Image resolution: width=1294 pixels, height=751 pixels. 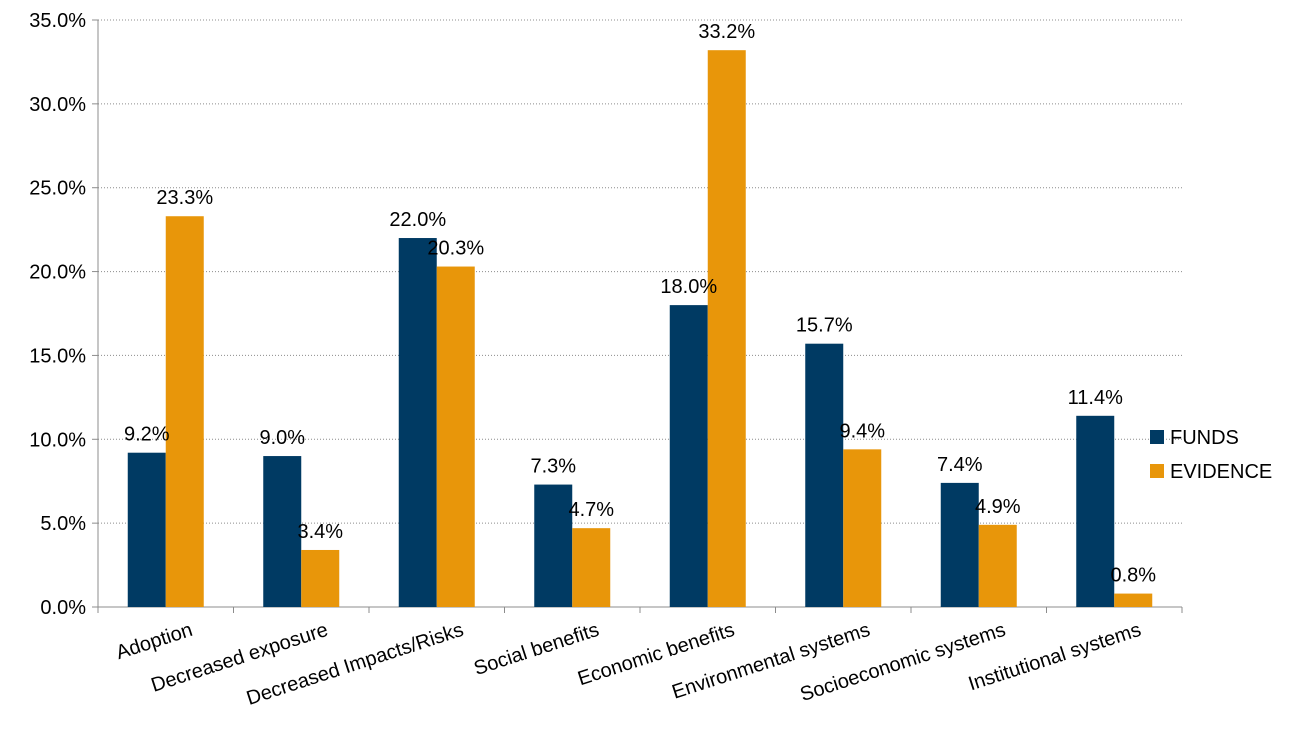 What do you see at coordinates (960, 465) in the screenshot?
I see `data-label-funds: 7.4%` at bounding box center [960, 465].